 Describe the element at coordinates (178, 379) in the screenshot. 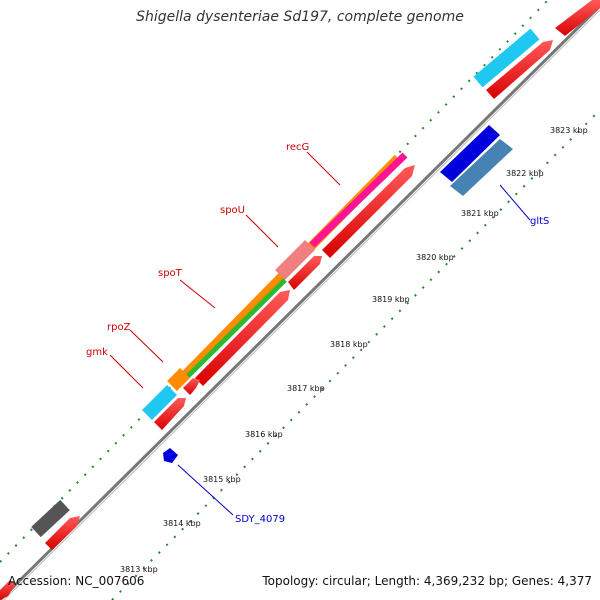

I see `cog-segment-orange-small` at that location.